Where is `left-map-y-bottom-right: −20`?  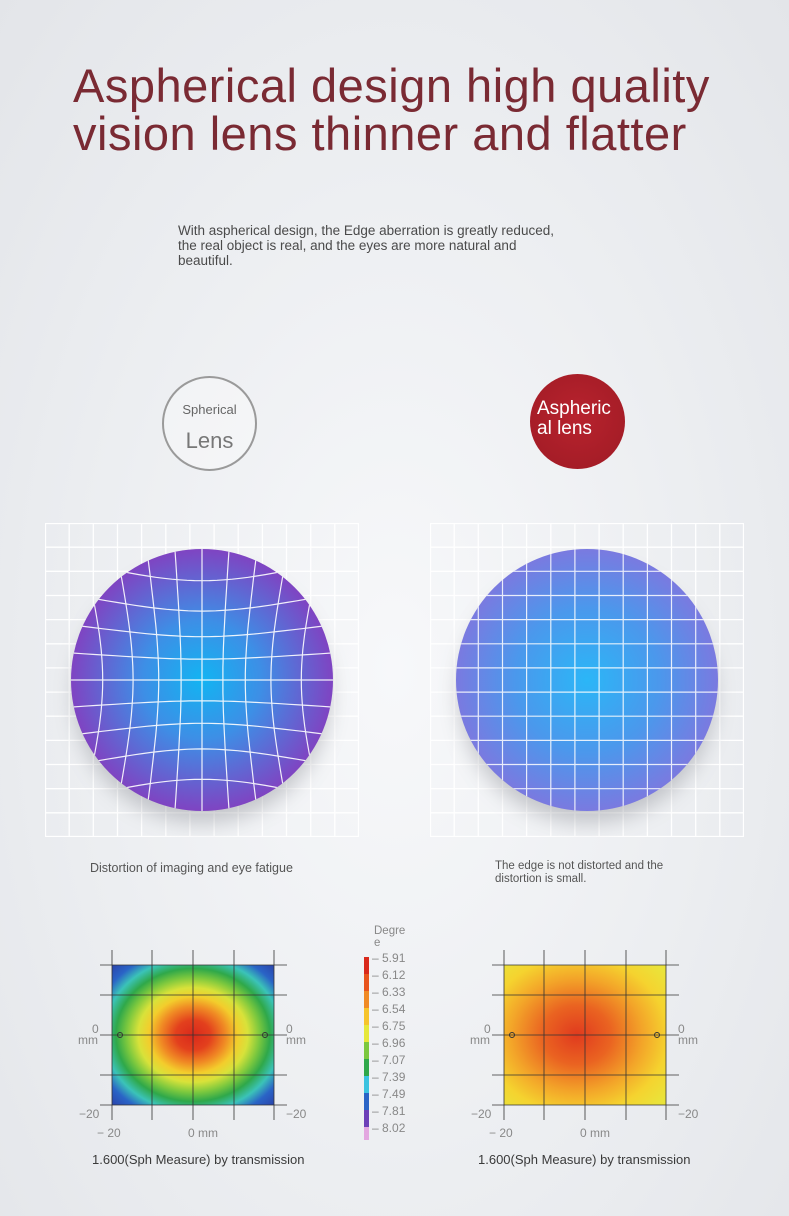 left-map-y-bottom-right: −20 is located at coordinates (296, 1114).